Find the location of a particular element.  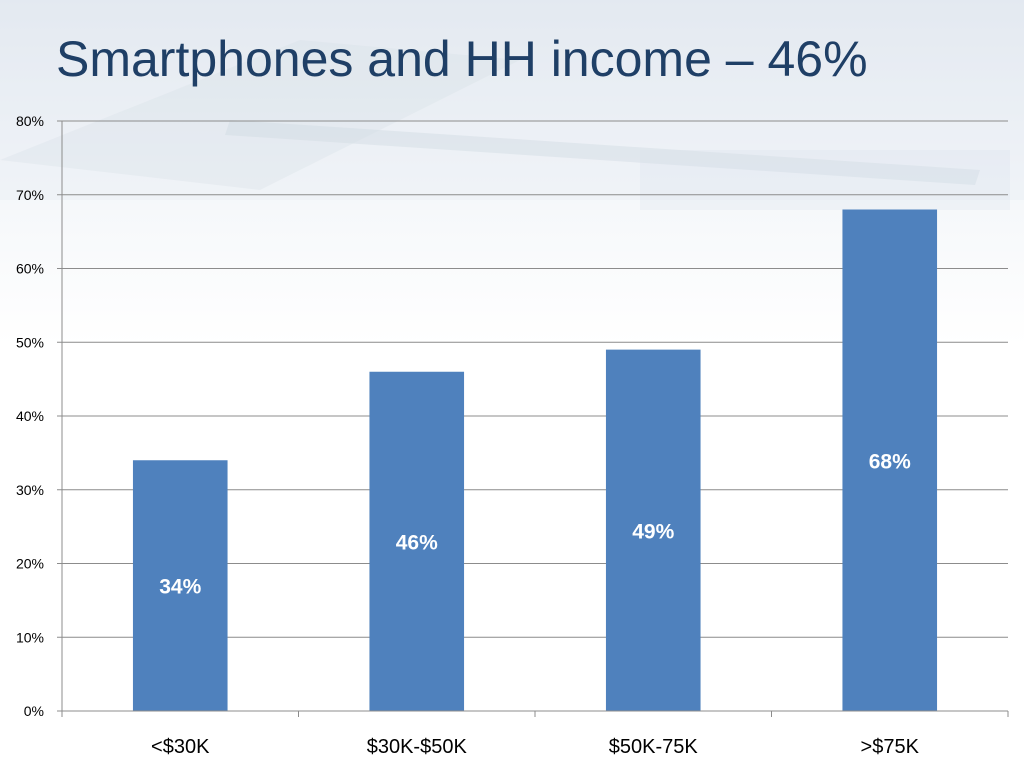

y-tick-label: 30% is located at coordinates (30, 490).